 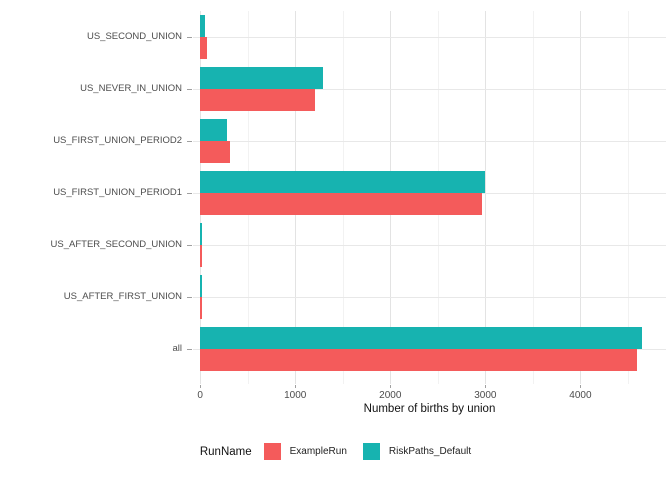 What do you see at coordinates (272, 451) in the screenshot?
I see `legend-swatch-examplerun` at bounding box center [272, 451].